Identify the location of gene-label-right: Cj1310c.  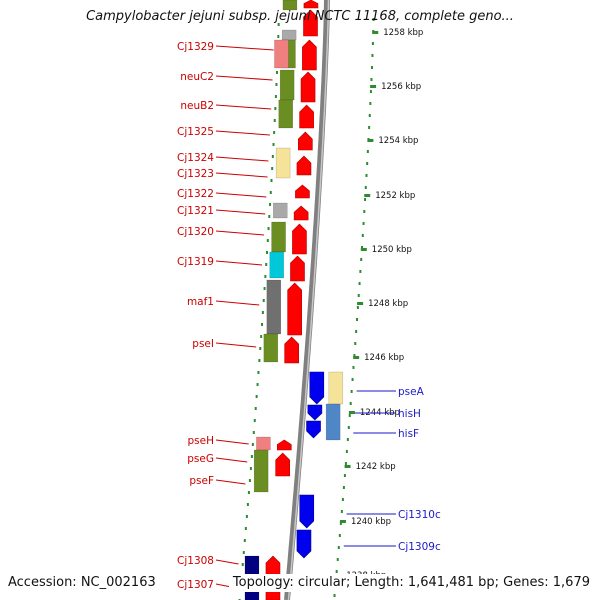
(419, 515).